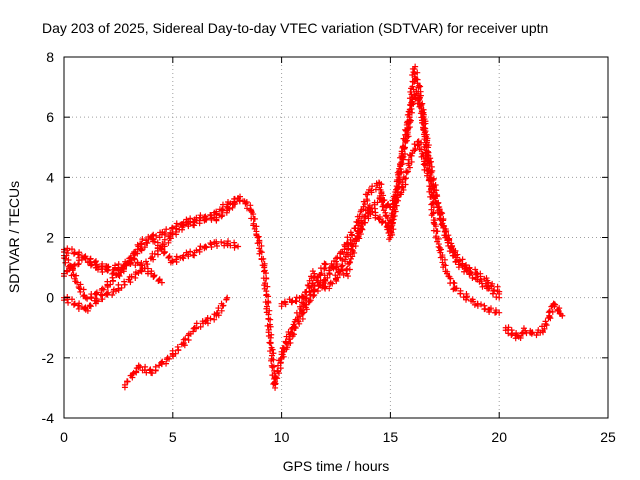 The height and width of the screenshot is (480, 640). Describe the element at coordinates (50, 117) in the screenshot. I see `y-tick-label: 6` at that location.